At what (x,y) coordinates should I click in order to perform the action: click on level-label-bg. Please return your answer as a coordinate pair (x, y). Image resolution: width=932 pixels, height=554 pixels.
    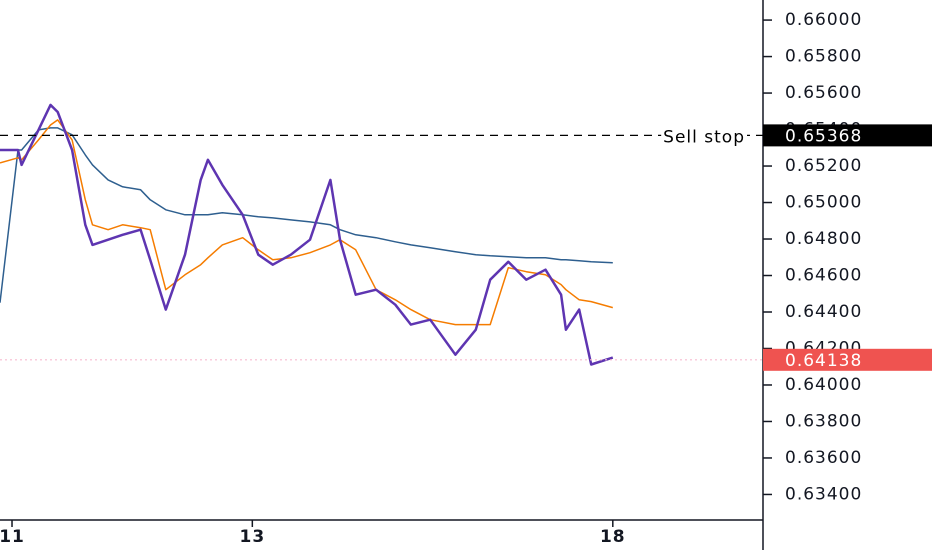
    Looking at the image, I should click on (704, 135).